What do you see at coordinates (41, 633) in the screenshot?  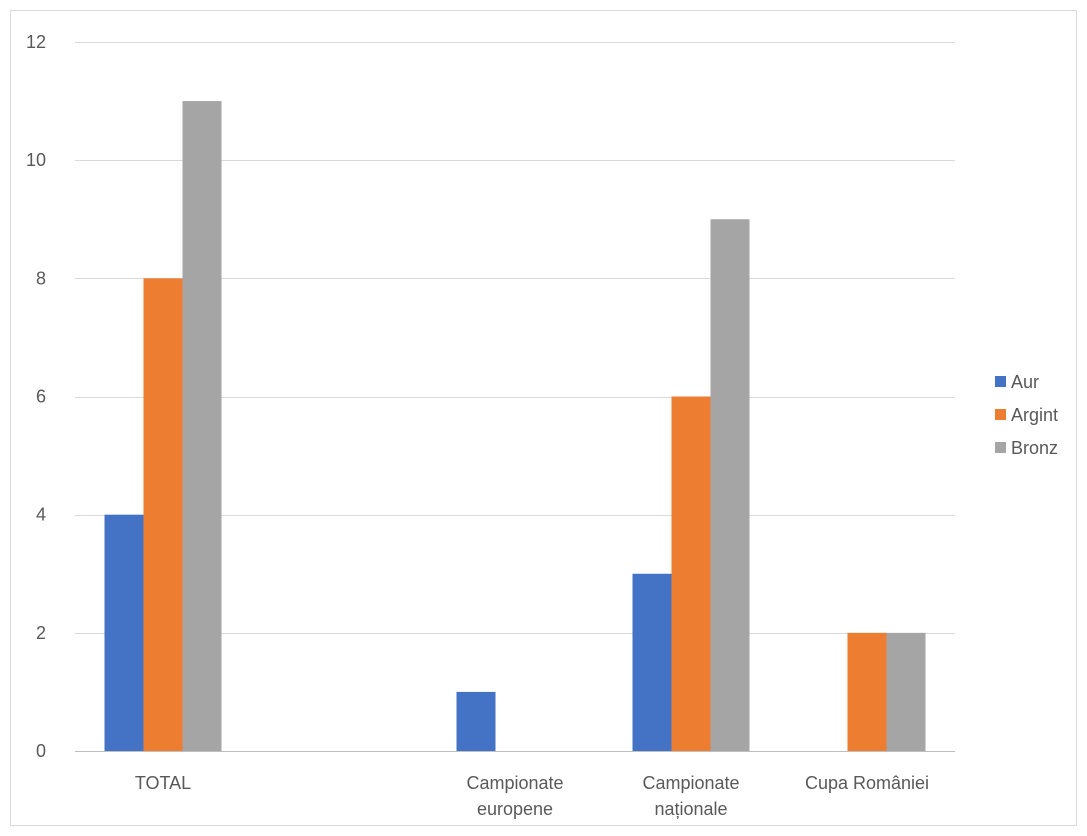 I see `y-tick-label: 2` at bounding box center [41, 633].